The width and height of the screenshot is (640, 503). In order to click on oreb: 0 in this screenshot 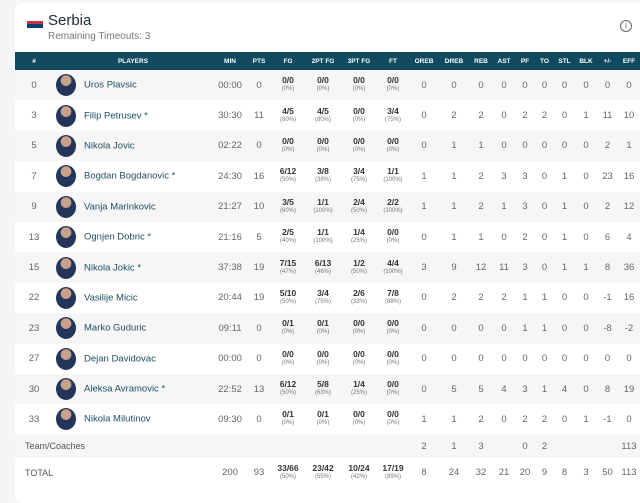, I will do `click(424, 237)`.